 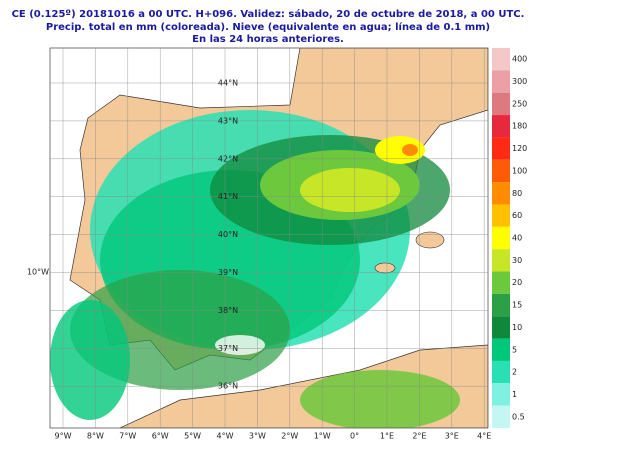 I want to click on latitude-label: 38°N, so click(x=228, y=310).